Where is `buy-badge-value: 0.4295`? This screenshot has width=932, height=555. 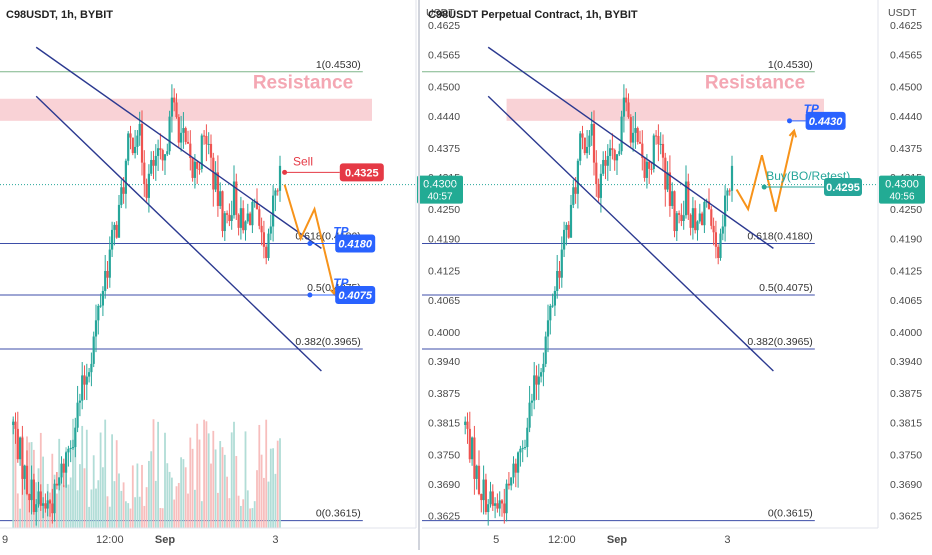
buy-badge-value: 0.4295 is located at coordinates (843, 188).